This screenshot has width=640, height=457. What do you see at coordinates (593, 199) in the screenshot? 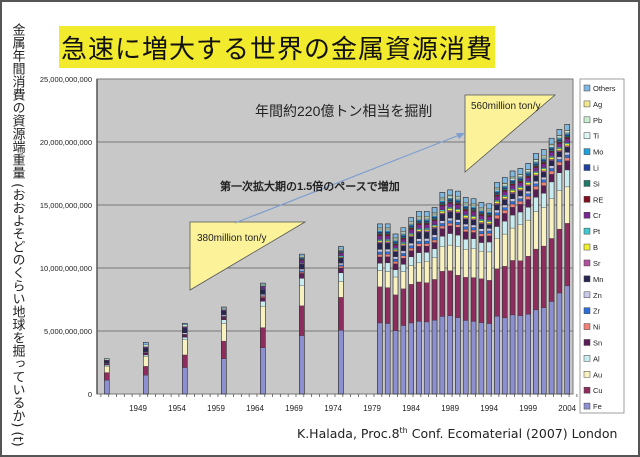
I see `legend-item: RE` at bounding box center [593, 199].